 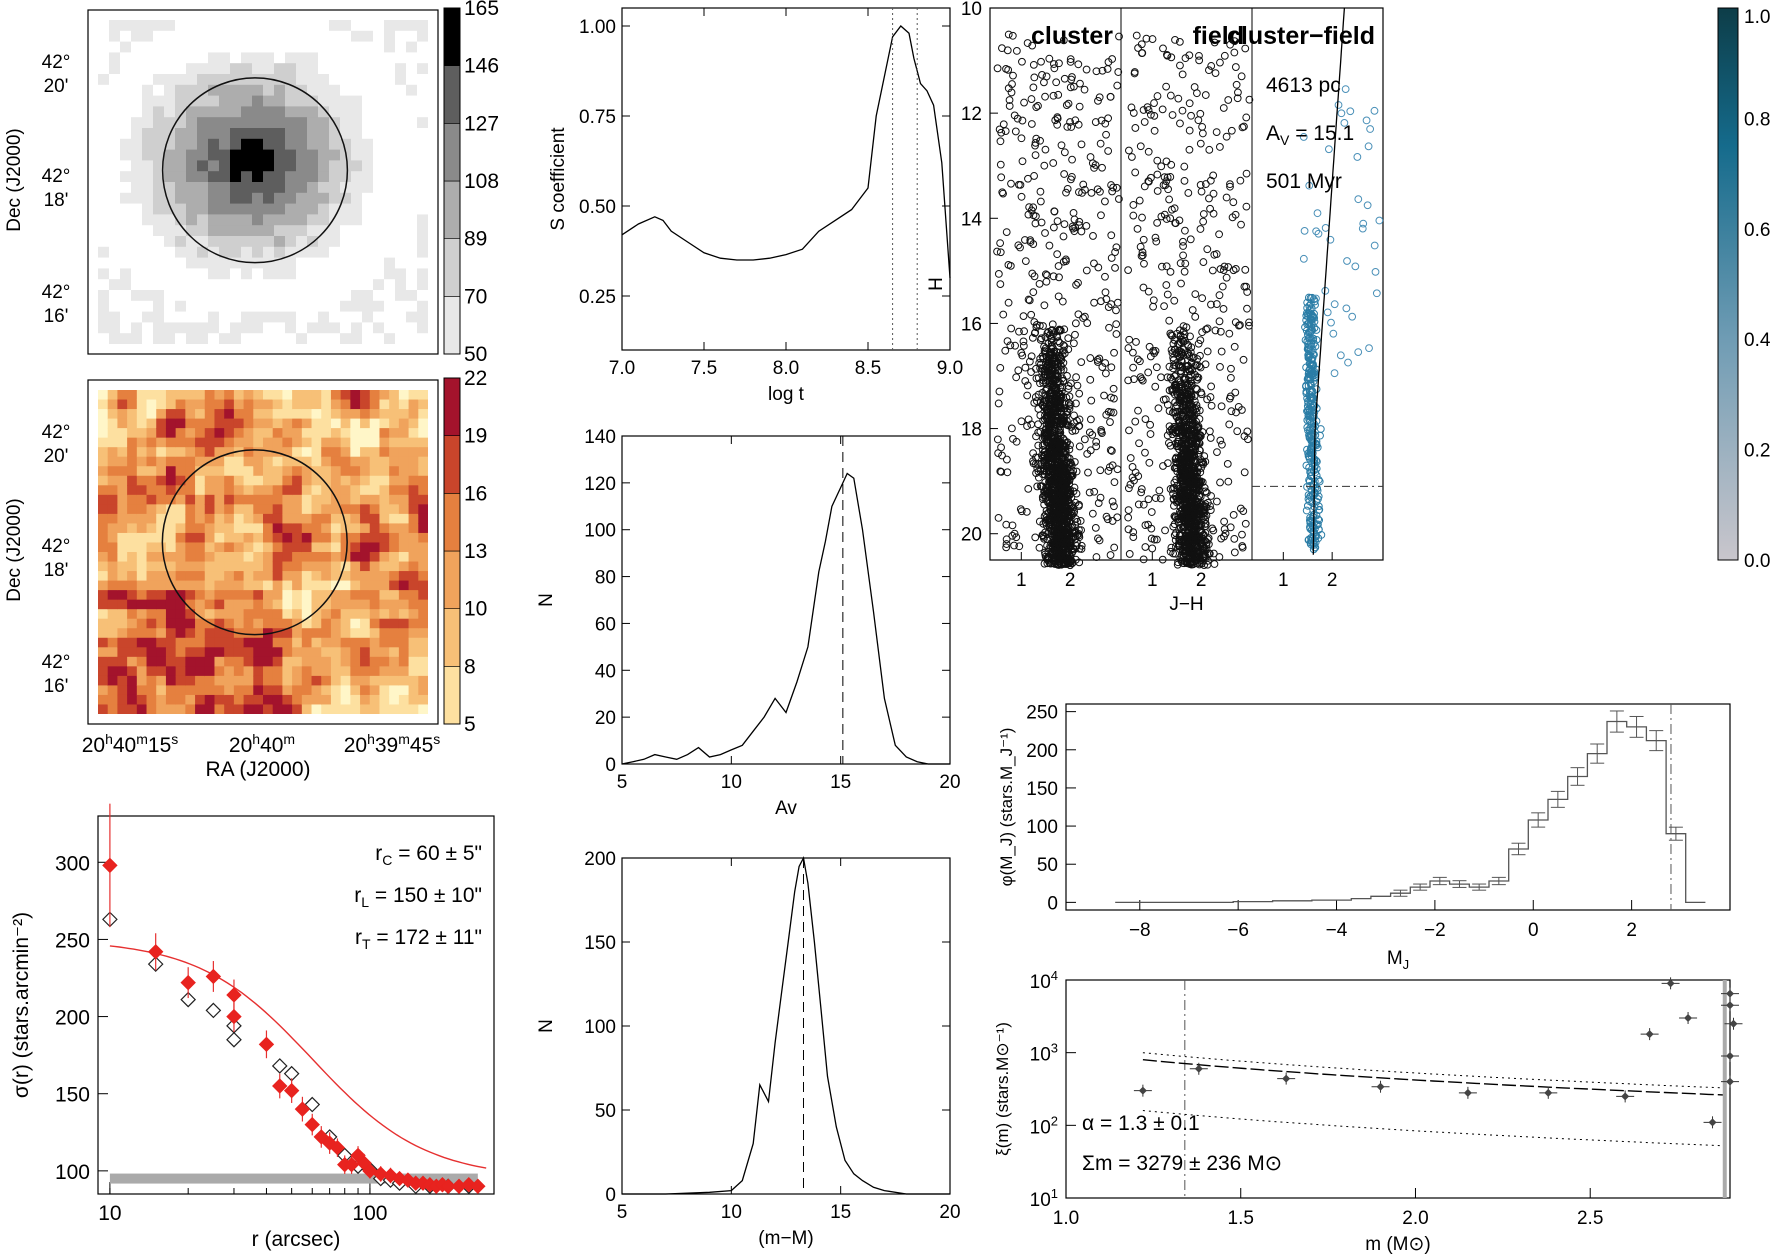 What do you see at coordinates (840, 1212) in the screenshot?
I see `dm_hist-xtick-label: 15` at bounding box center [840, 1212].